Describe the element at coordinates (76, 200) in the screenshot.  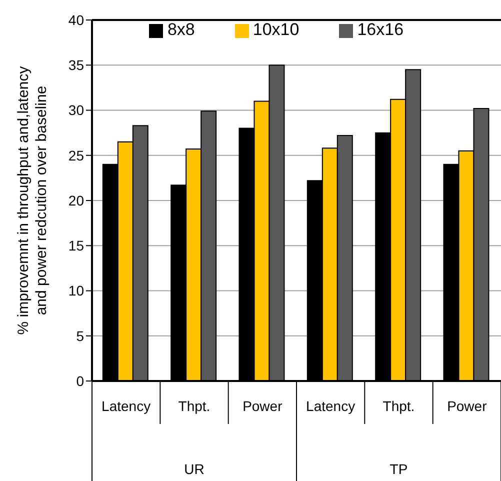
I see `y-tick-label: 20` at that location.